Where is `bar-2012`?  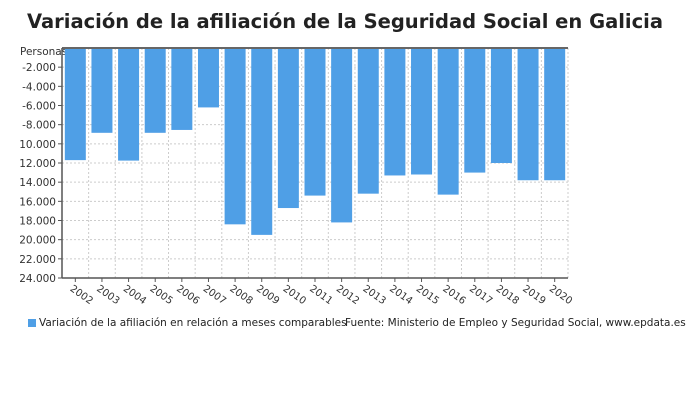
bar-2012 is located at coordinates (342, 135).